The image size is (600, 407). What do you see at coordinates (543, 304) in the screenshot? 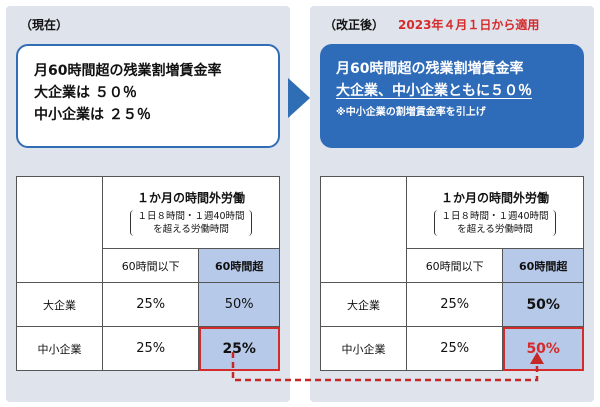
I see `revised-row-large-over: 50%` at bounding box center [543, 304].